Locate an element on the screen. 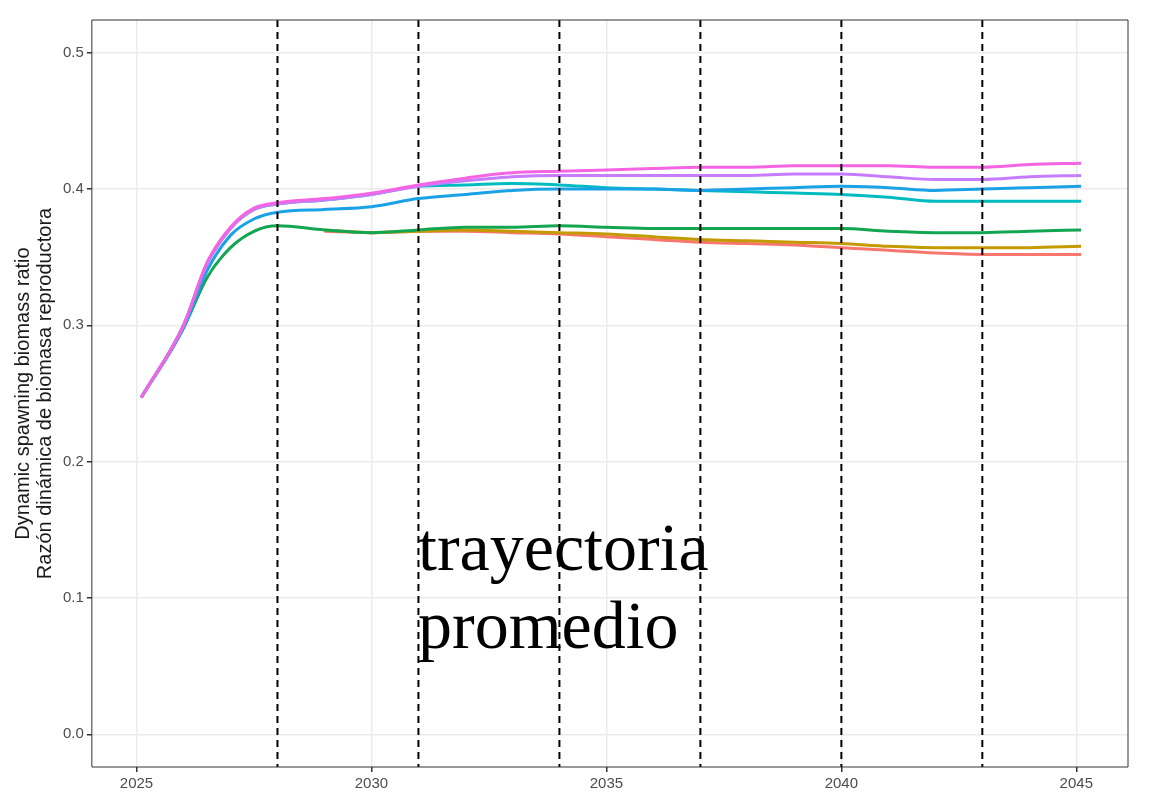  annotation: trayectoria promedio is located at coordinates (564, 586).